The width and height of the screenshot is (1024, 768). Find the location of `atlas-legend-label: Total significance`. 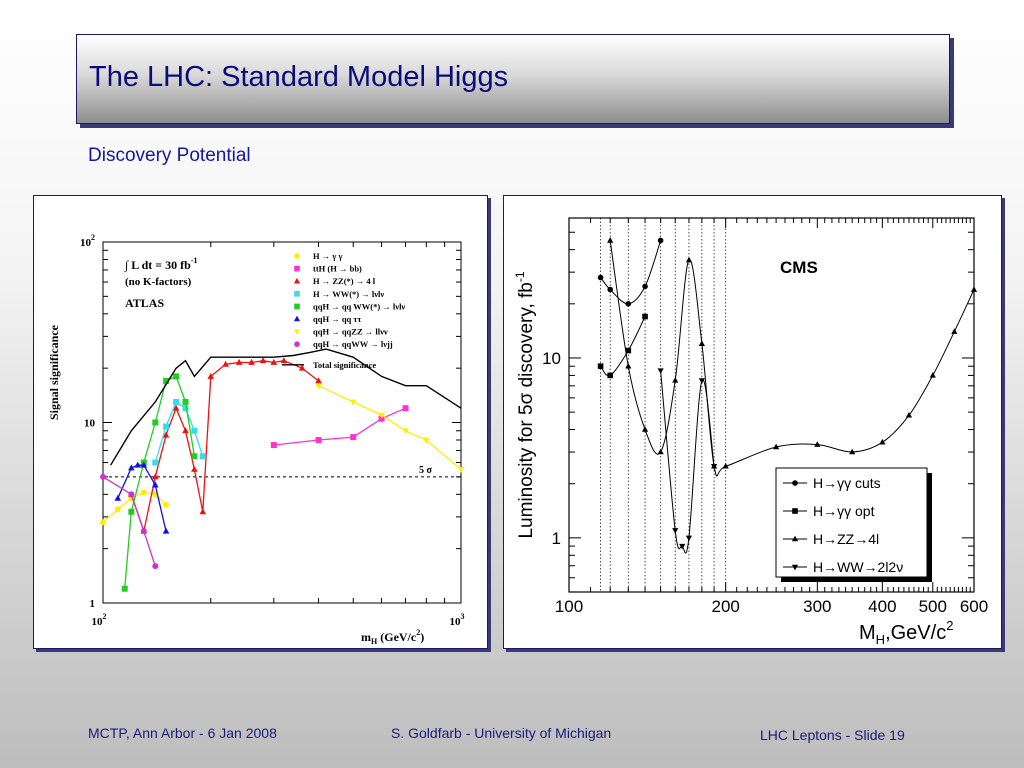

atlas-legend-label: Total significance is located at coordinates (344, 365).